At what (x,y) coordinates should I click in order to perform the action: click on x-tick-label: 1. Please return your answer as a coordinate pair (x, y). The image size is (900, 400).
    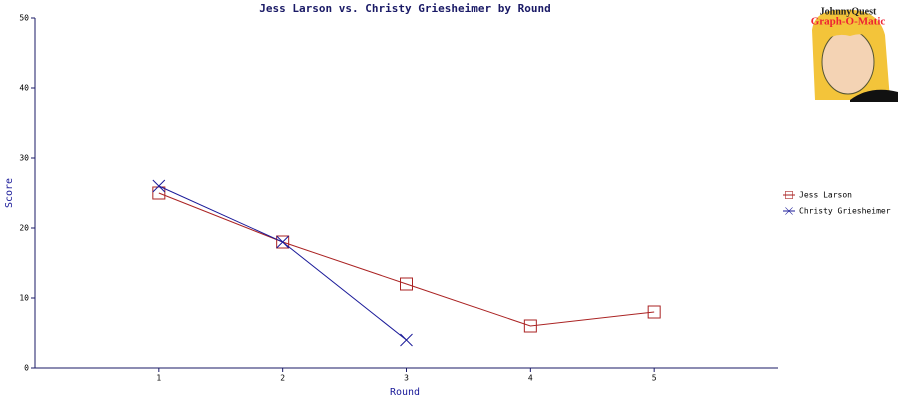
    Looking at the image, I should click on (158, 378).